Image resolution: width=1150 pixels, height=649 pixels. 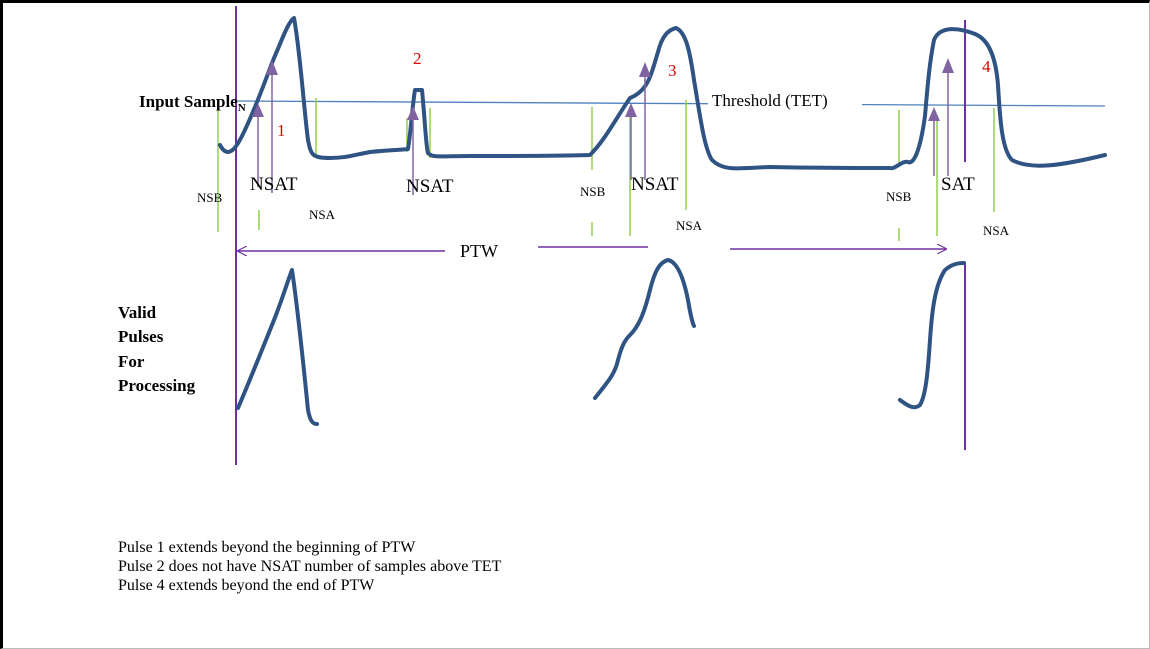 What do you see at coordinates (631, 110) in the screenshot?
I see `arrow-3a-head` at bounding box center [631, 110].